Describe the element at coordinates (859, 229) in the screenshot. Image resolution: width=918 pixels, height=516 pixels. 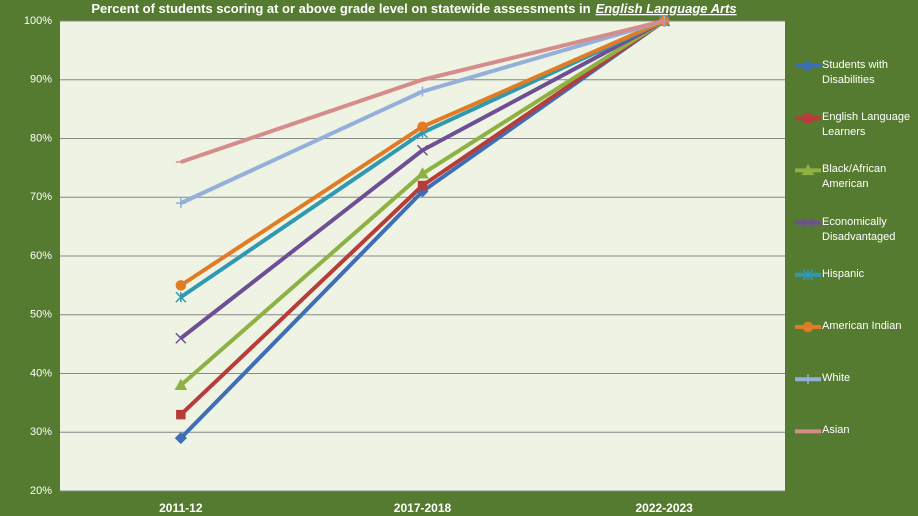
I see `legend-label: Economically Disadvantaged` at that location.